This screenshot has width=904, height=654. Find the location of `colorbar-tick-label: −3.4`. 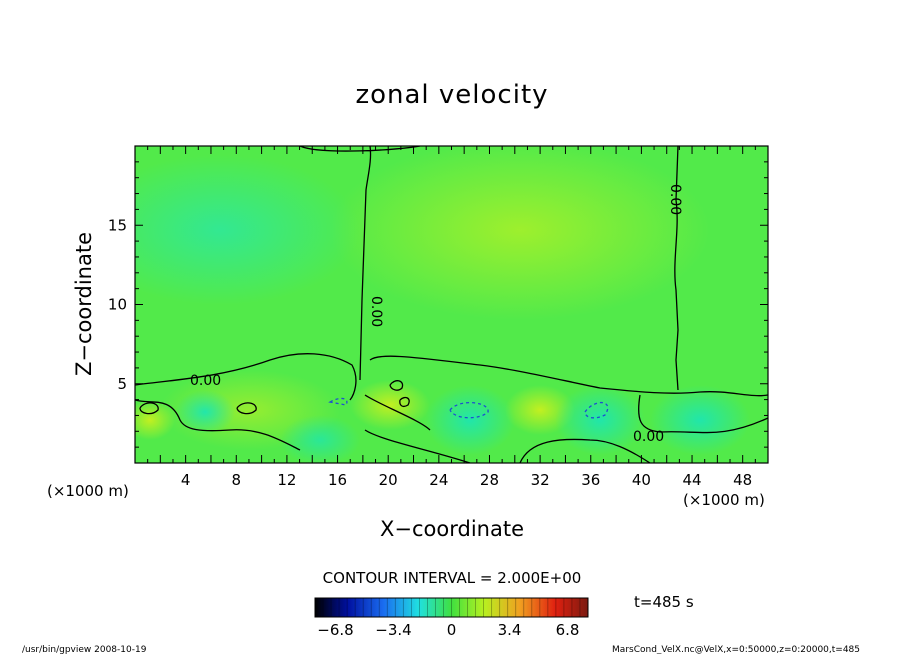

colorbar-tick-label: −3.4 is located at coordinates (393, 630).